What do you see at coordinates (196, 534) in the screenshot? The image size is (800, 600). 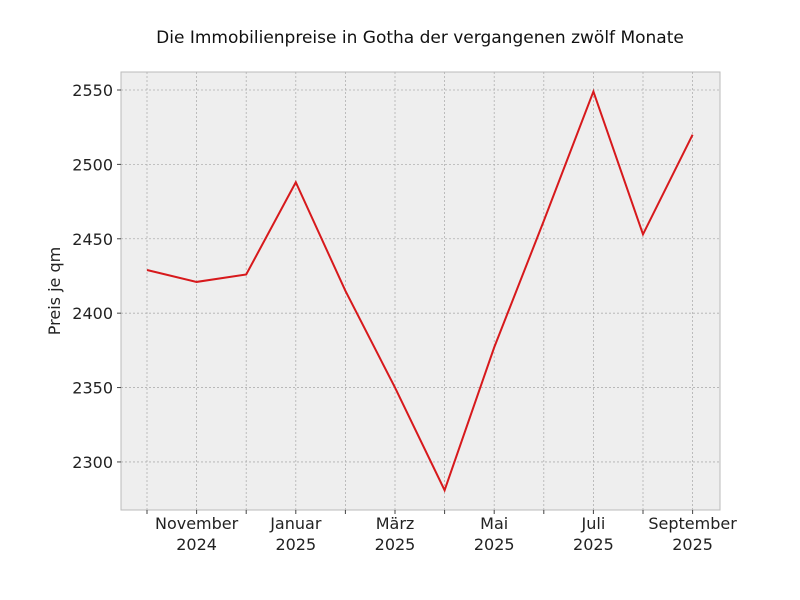 I see `x-tick-label: November 2024` at bounding box center [196, 534].